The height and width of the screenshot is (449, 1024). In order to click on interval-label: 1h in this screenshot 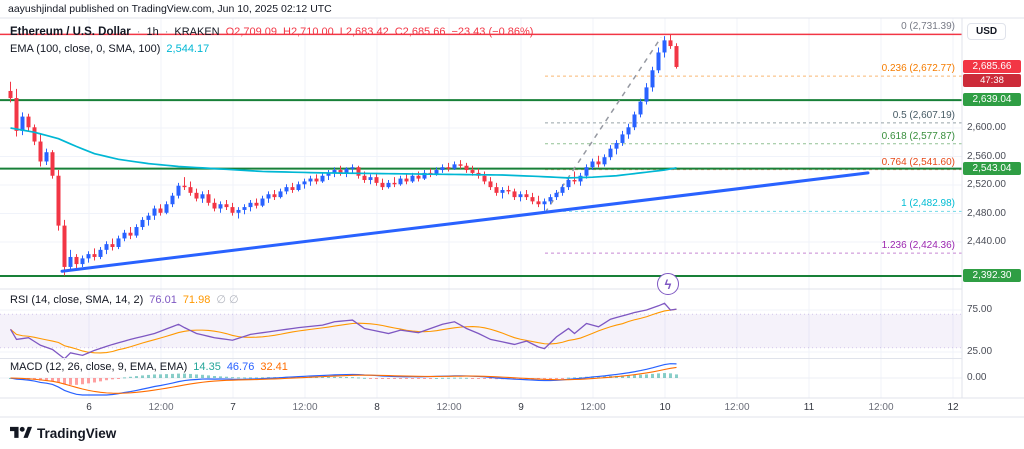, I will do `click(152, 32)`.